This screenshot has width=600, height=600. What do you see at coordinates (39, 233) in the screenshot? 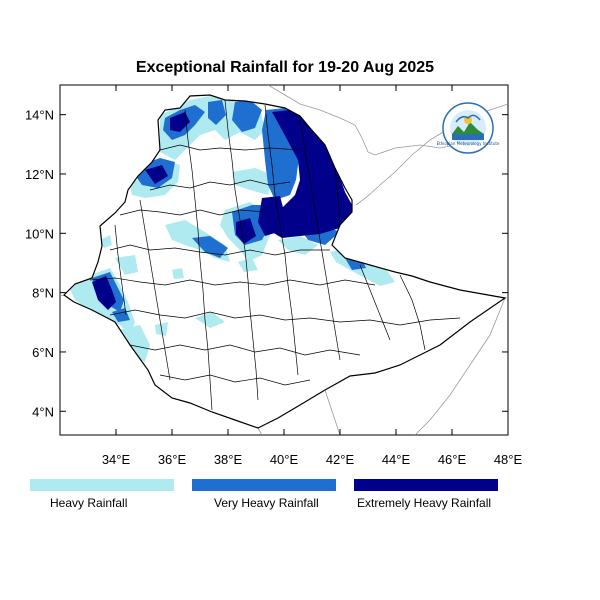
I see `y-tick-label: 10°N` at bounding box center [39, 233].